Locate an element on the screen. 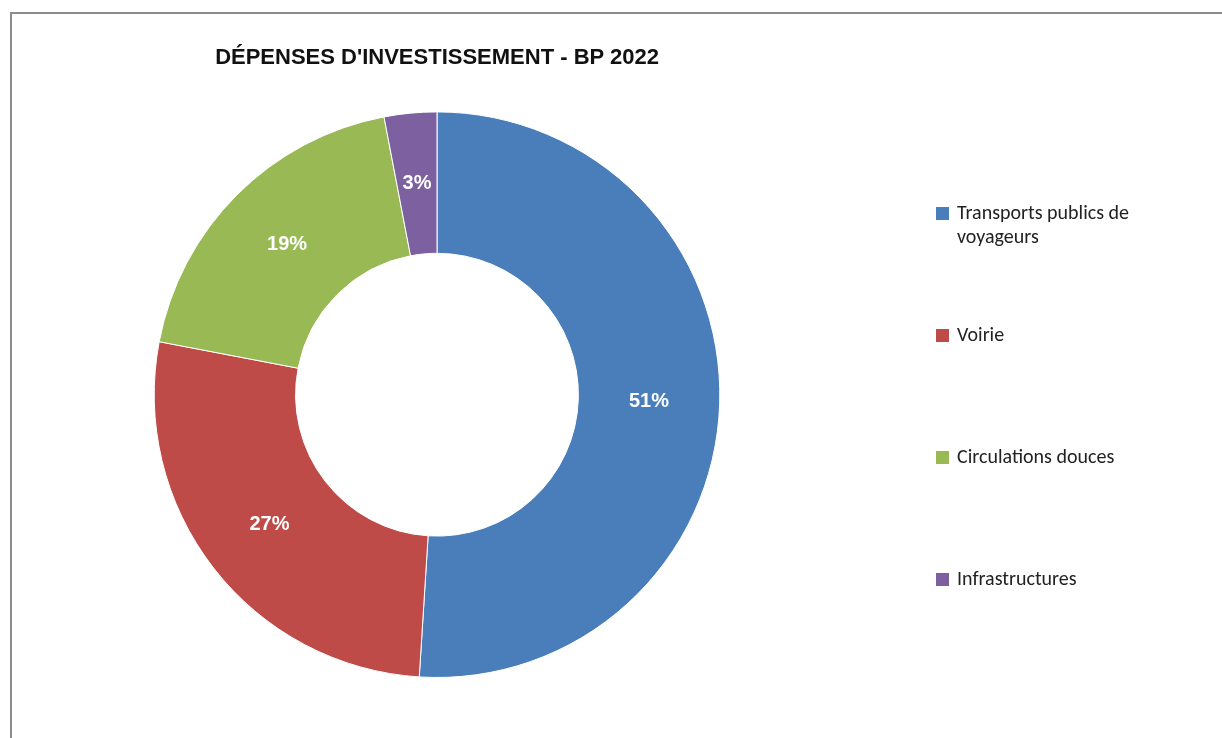 The width and height of the screenshot is (1222, 738). data-label: 51% is located at coordinates (649, 399).